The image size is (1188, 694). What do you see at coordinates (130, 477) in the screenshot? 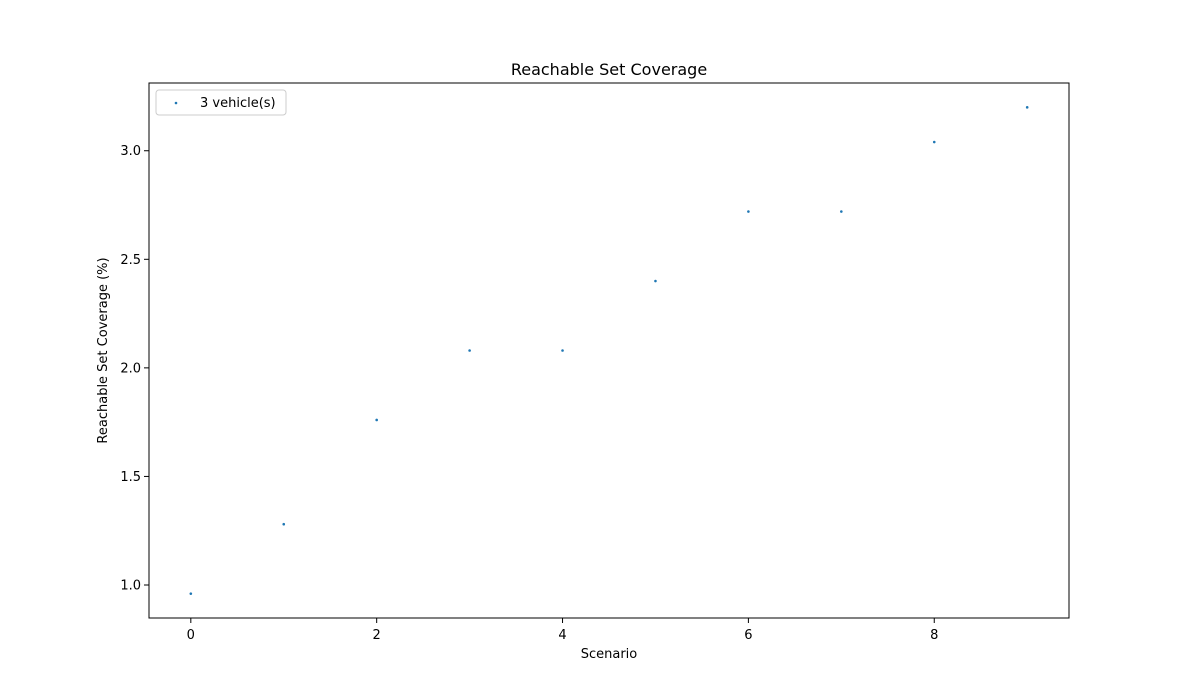
I see `y-tick-label: 1.5` at bounding box center [130, 477].